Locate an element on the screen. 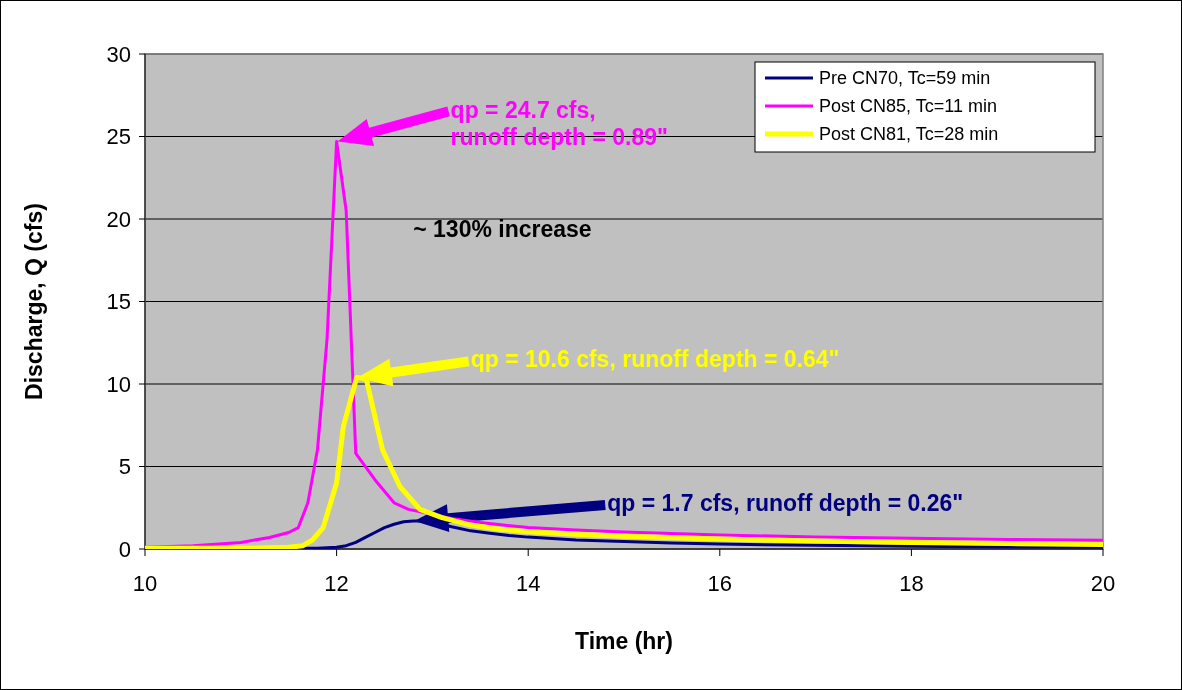 The height and width of the screenshot is (690, 1182). y-tick-label: 30 is located at coordinates (118, 54).